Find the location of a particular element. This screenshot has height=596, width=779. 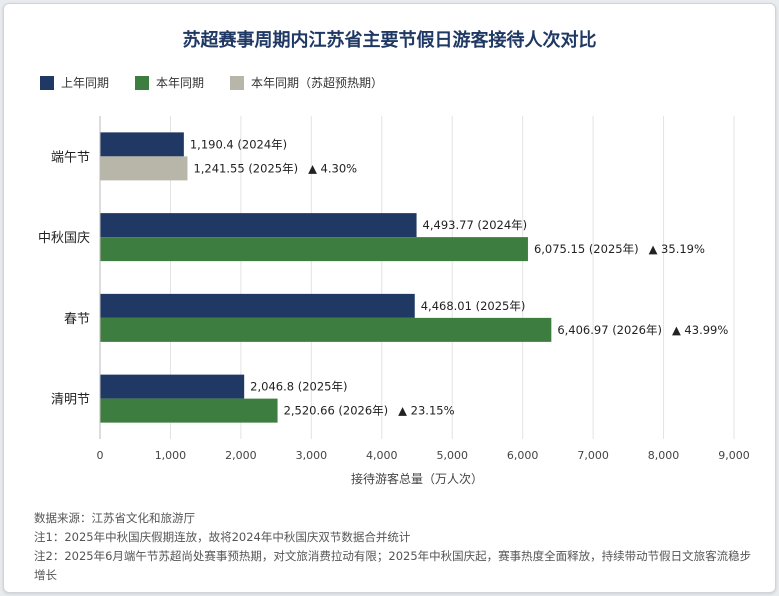

legend-item-previous-year: 上年同期 is located at coordinates (74, 82).